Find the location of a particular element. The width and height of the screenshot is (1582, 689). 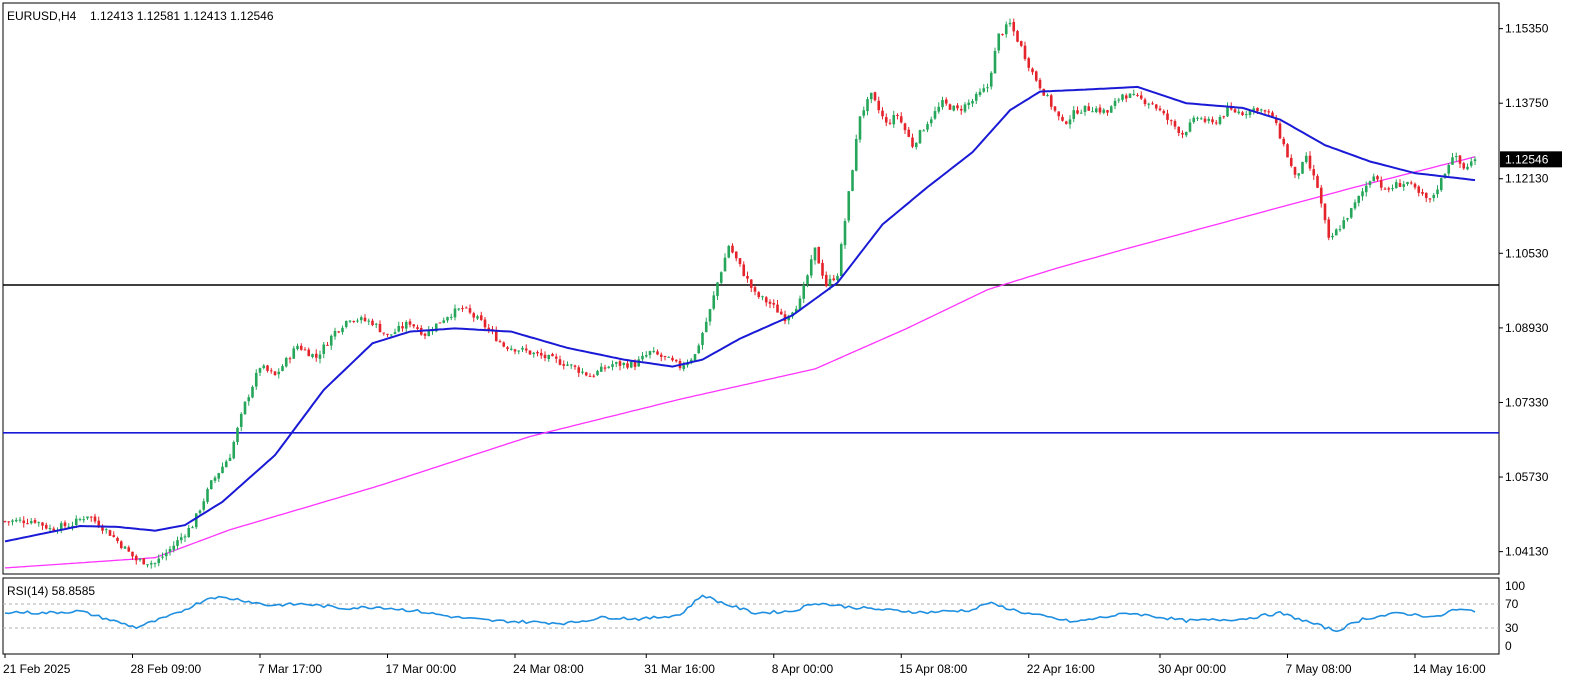

rsi-panel-frame is located at coordinates (751, 616).